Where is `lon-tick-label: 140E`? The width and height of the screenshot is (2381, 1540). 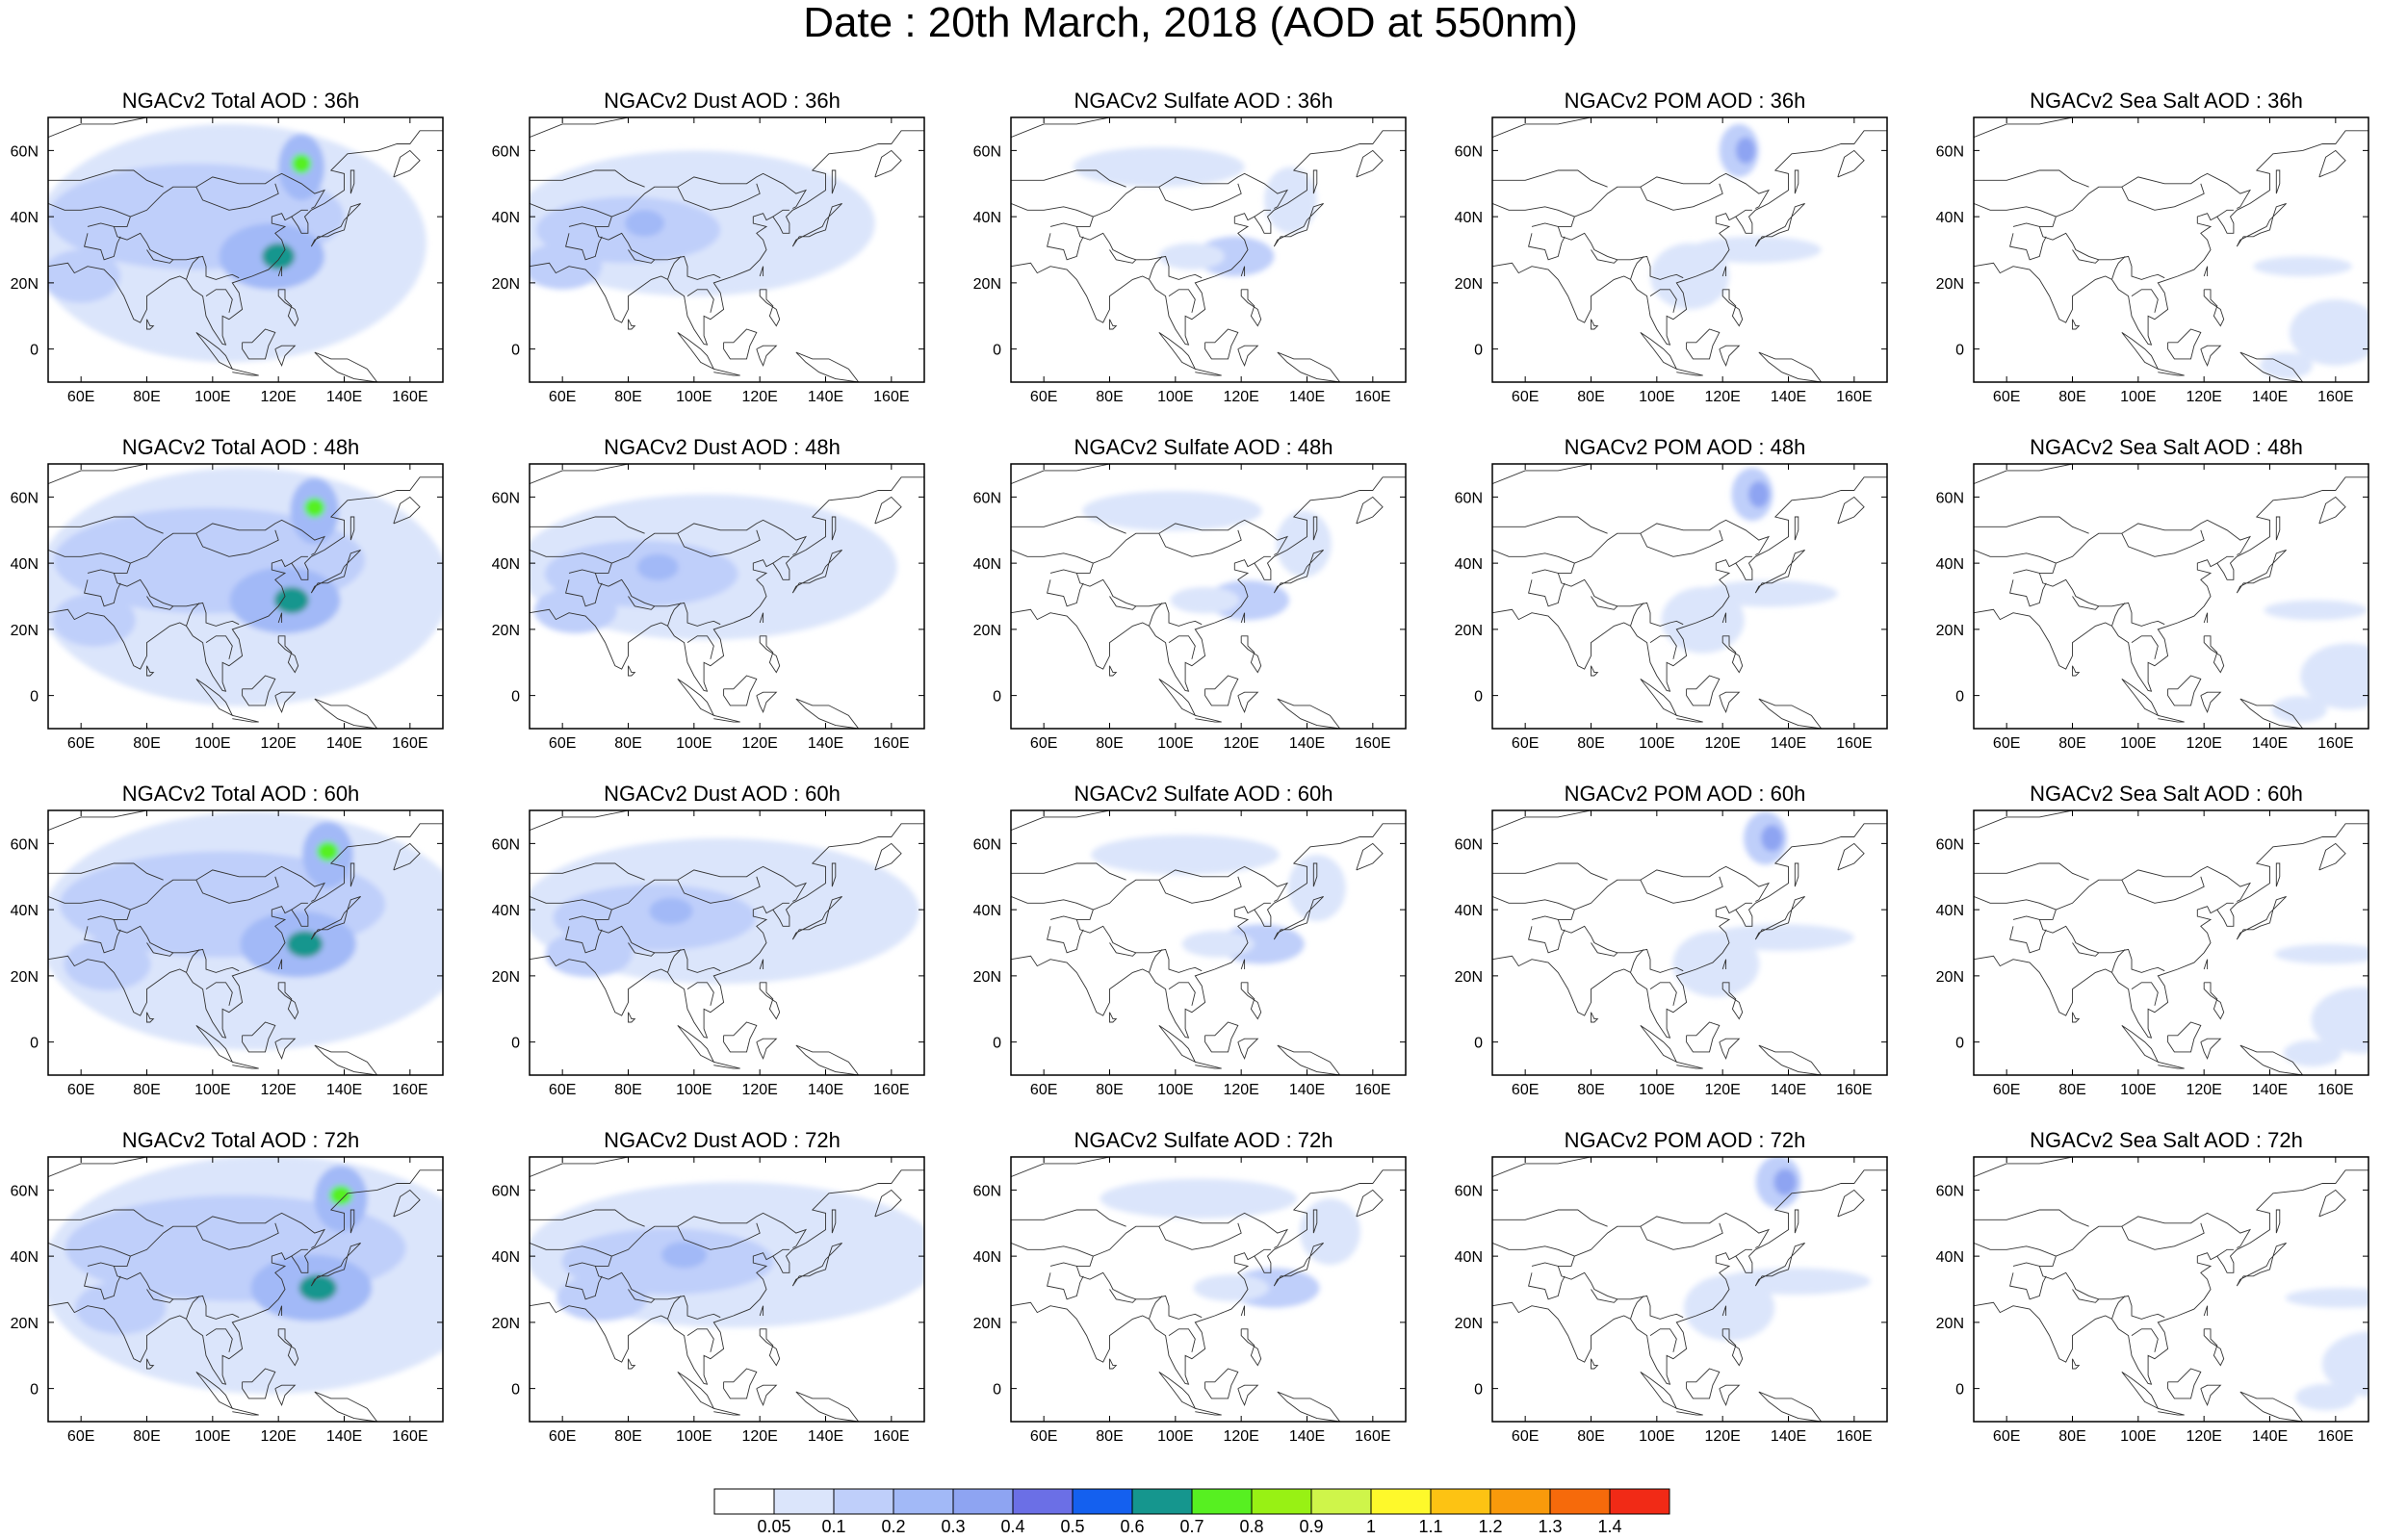
lon-tick-label: 140E is located at coordinates (2270, 743).